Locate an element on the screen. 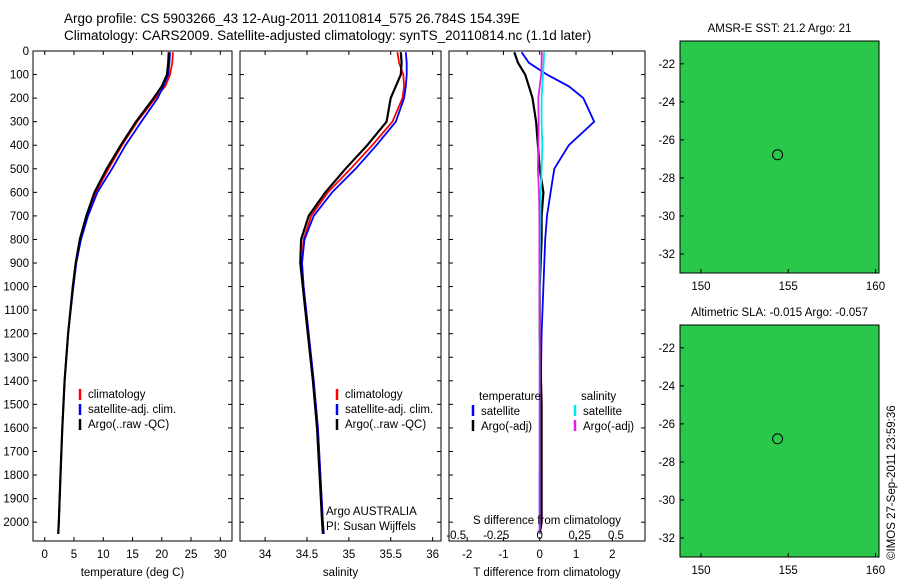 The image size is (900, 580). y-tick-label: 1500 is located at coordinates (16, 405).